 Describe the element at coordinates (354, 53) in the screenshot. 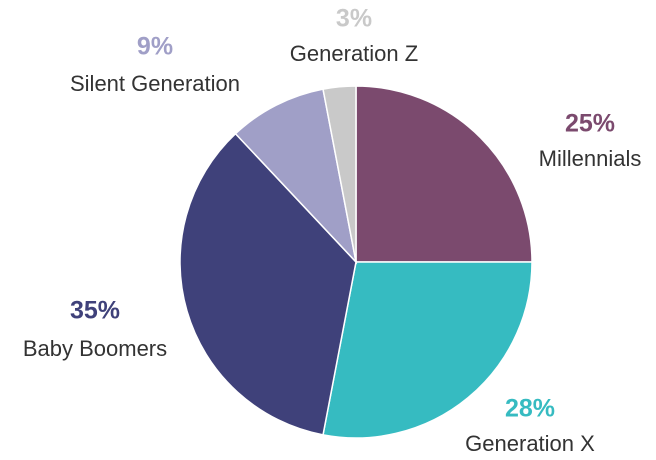

I see `slice-label: Generation Z` at that location.